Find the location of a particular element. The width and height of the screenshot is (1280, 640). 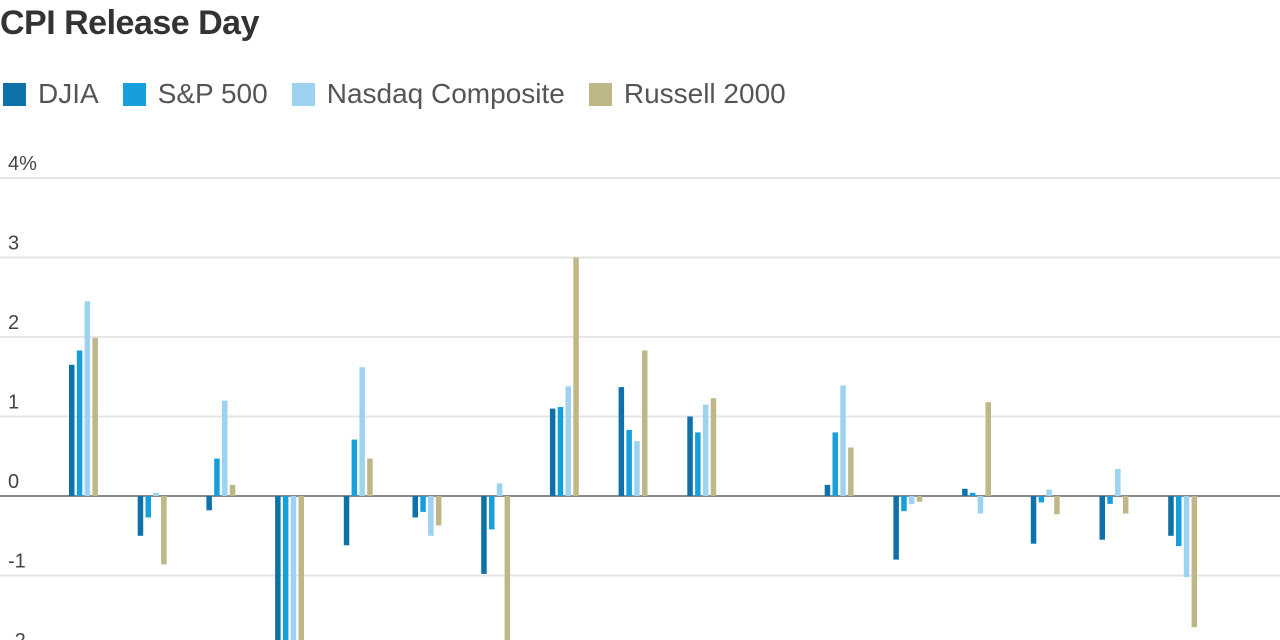

y-tick-label: 0 is located at coordinates (13, 482).